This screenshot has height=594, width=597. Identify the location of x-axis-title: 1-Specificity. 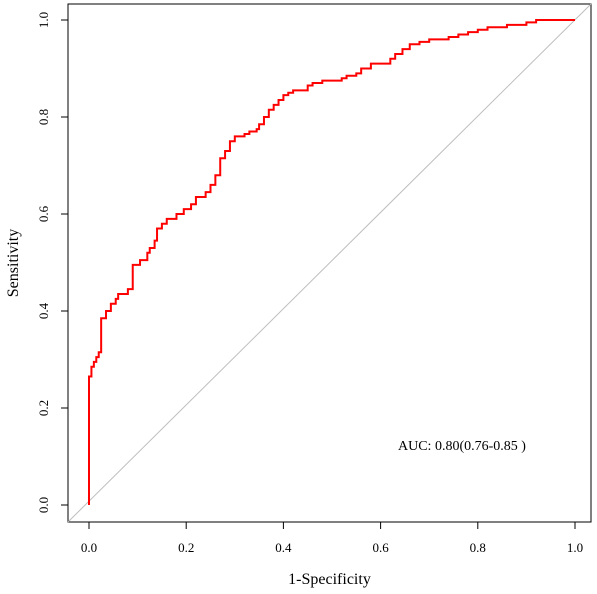
(329, 579).